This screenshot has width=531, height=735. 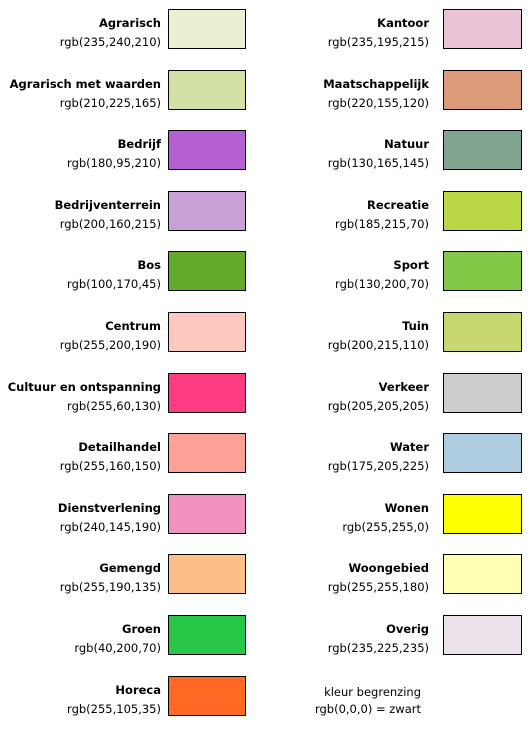 What do you see at coordinates (378, 639) in the screenshot?
I see `legend-text: Overig rgb(235,225,235)` at bounding box center [378, 639].